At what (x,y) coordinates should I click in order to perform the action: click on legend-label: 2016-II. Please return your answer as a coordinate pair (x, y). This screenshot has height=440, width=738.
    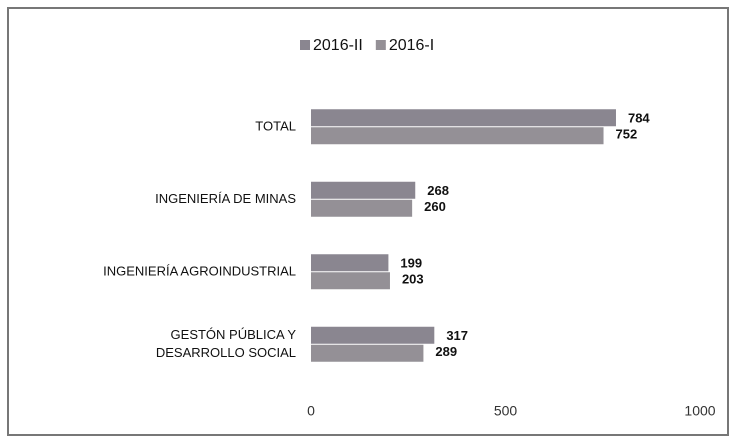
    Looking at the image, I should click on (338, 45).